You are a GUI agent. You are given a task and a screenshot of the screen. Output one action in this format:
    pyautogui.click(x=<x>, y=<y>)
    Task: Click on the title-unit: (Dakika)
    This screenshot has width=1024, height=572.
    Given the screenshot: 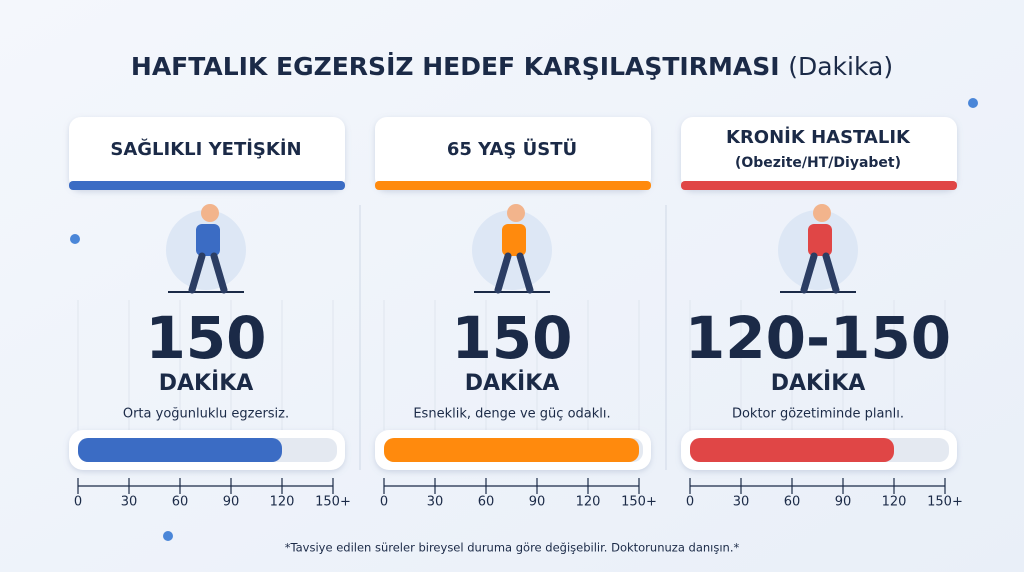 What is the action you would take?
    pyautogui.click(x=840, y=66)
    